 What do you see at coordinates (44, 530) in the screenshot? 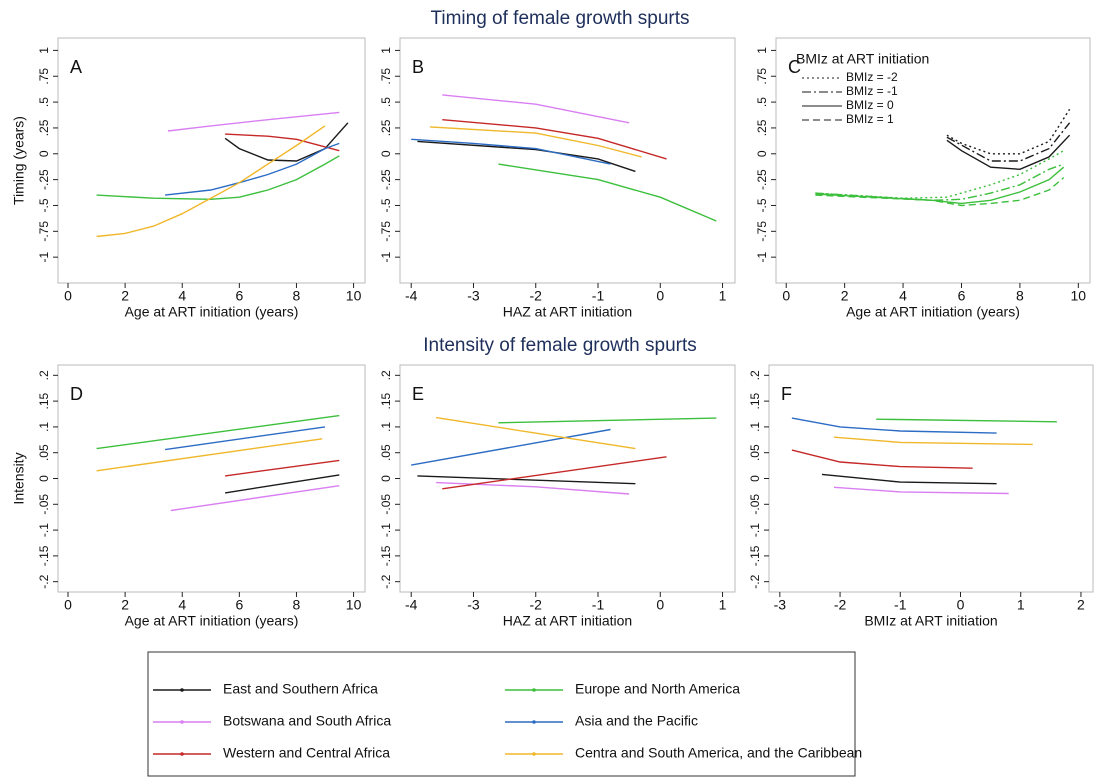
I see `y-tick-label: -.1` at bounding box center [44, 530].